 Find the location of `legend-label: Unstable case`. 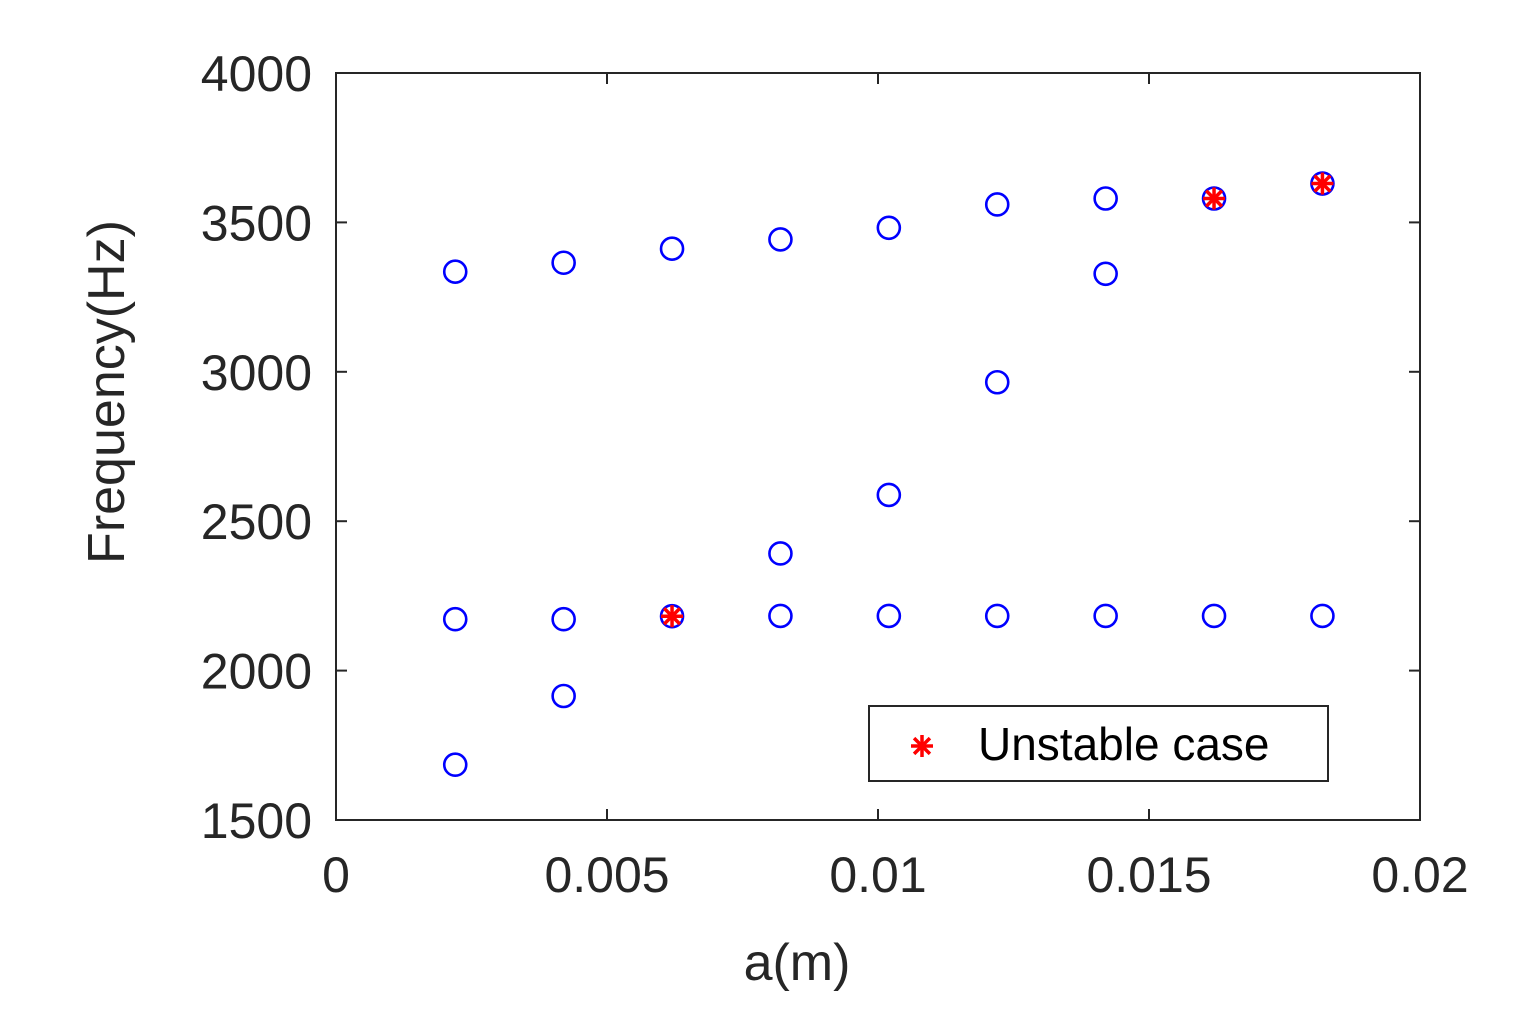

legend-label: Unstable case is located at coordinates (1124, 744).